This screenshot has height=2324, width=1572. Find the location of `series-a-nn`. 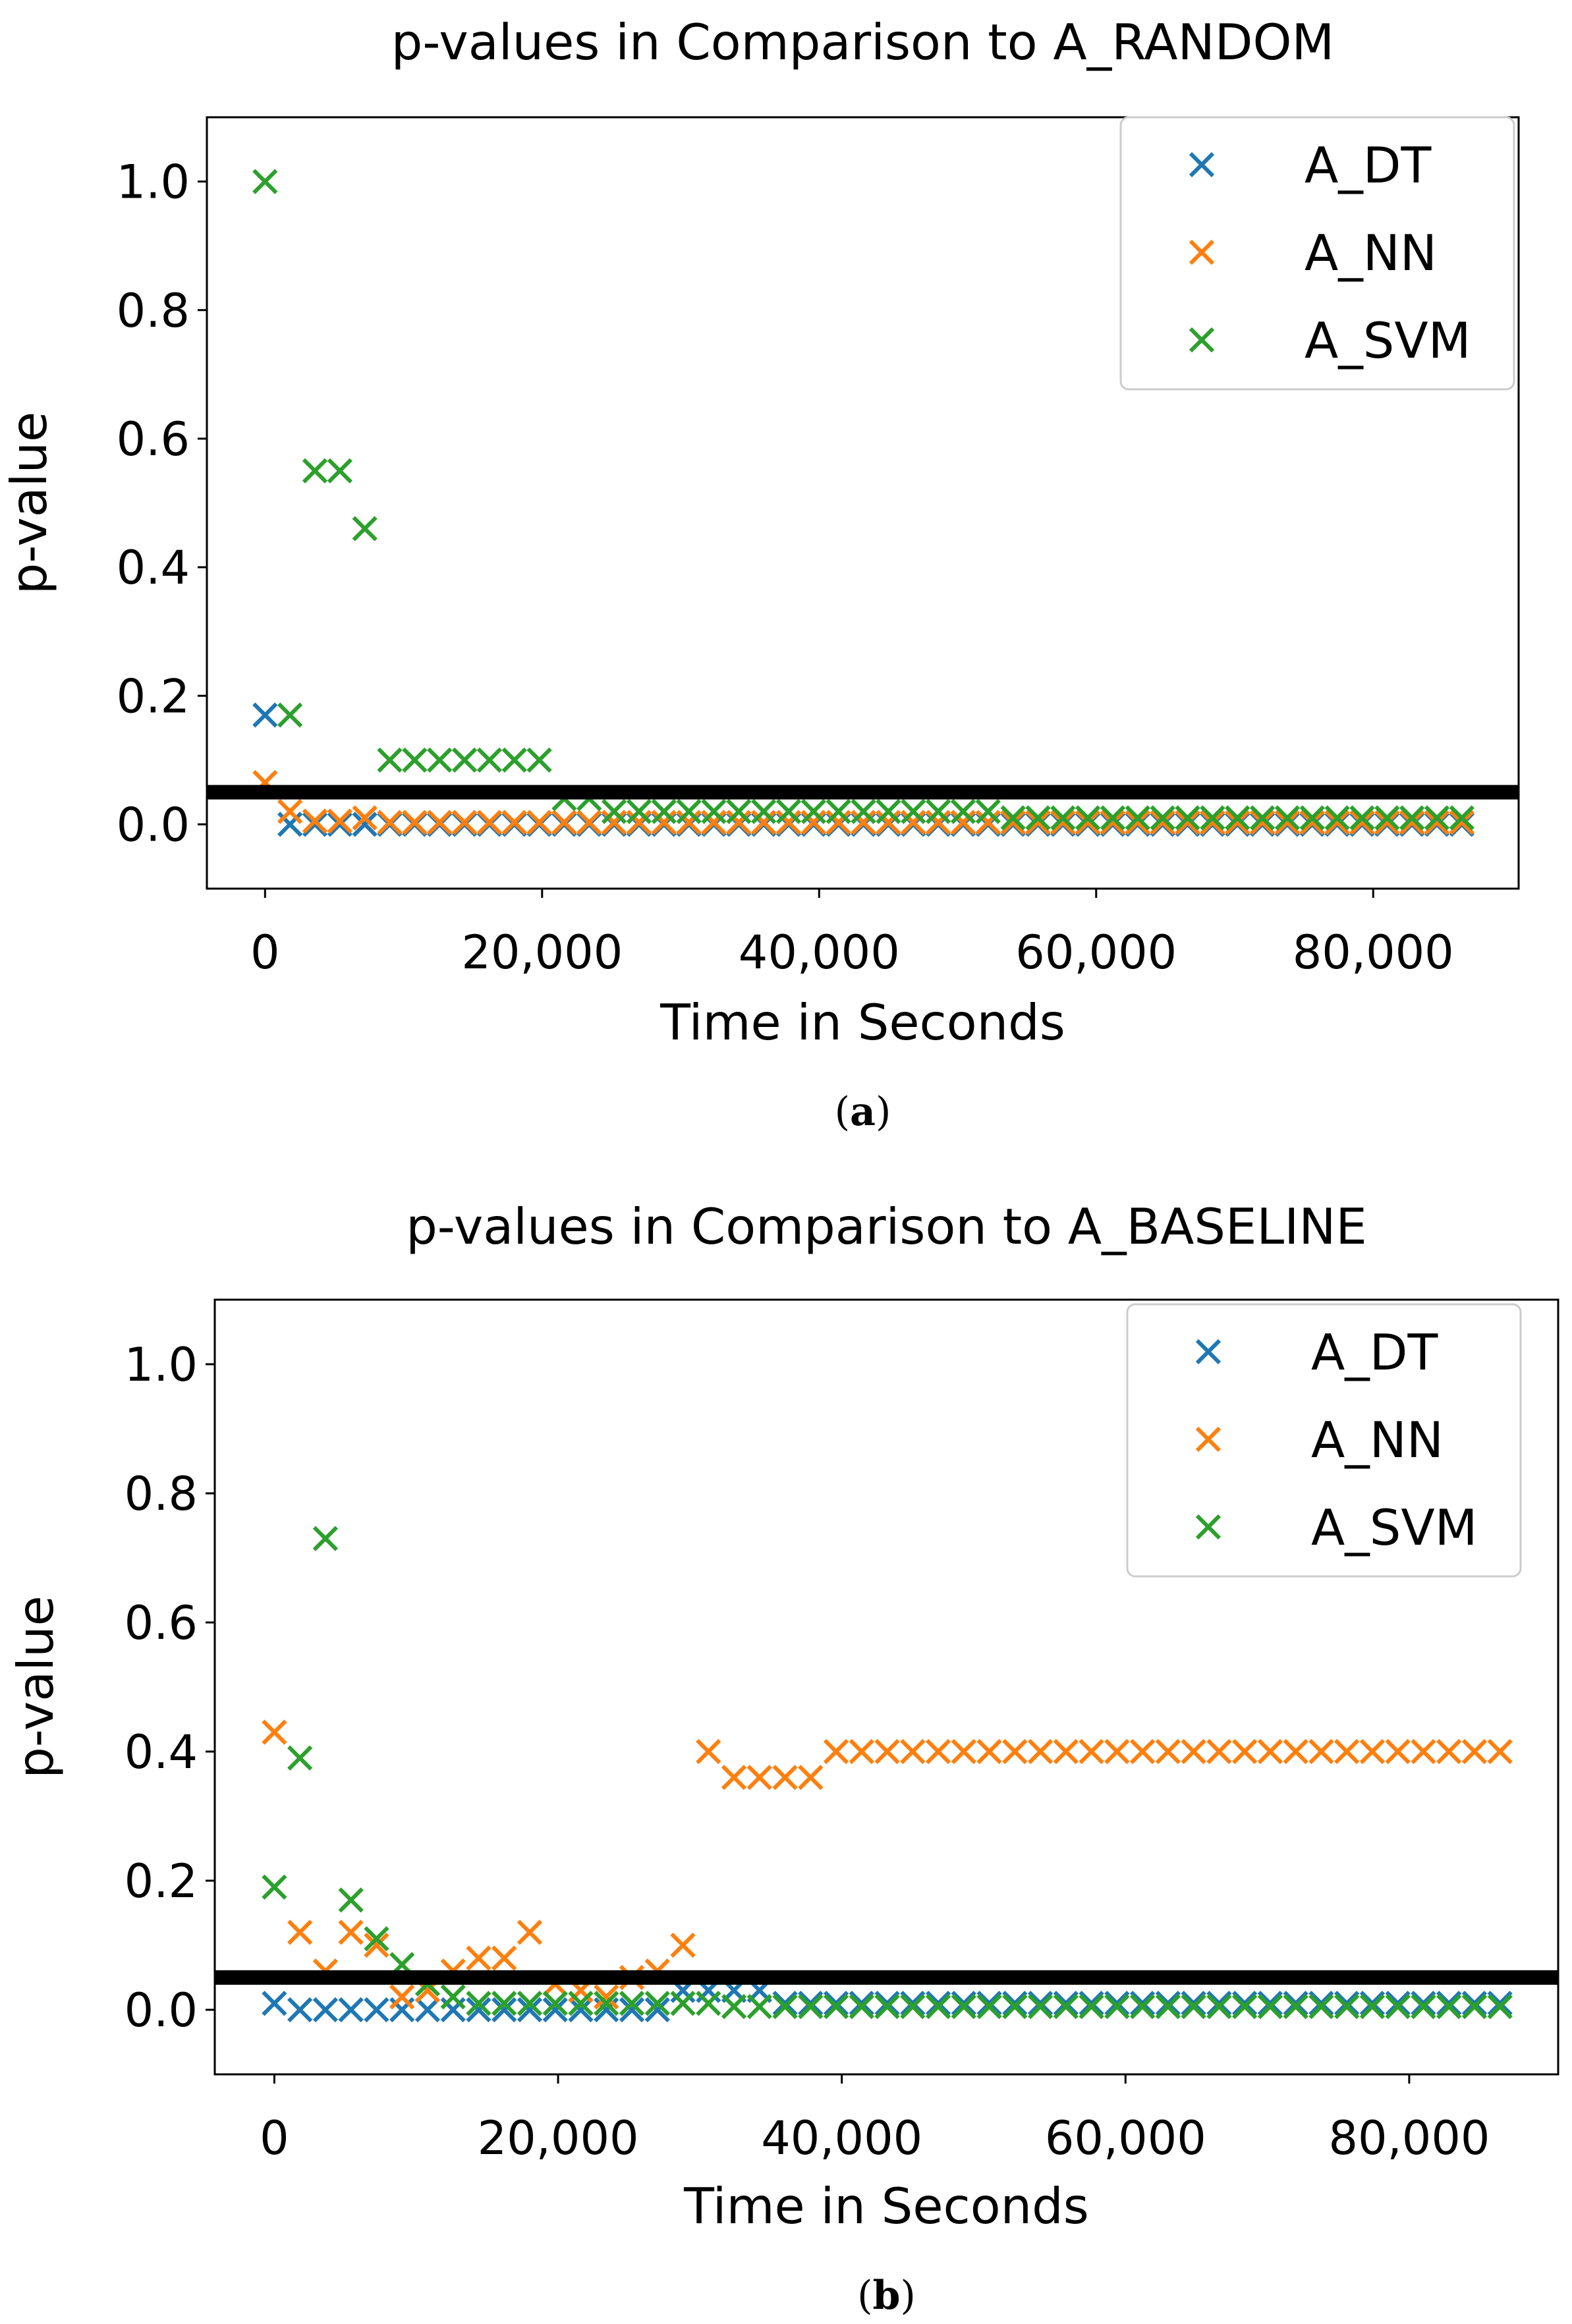

series-a-nn is located at coordinates (863, 802).